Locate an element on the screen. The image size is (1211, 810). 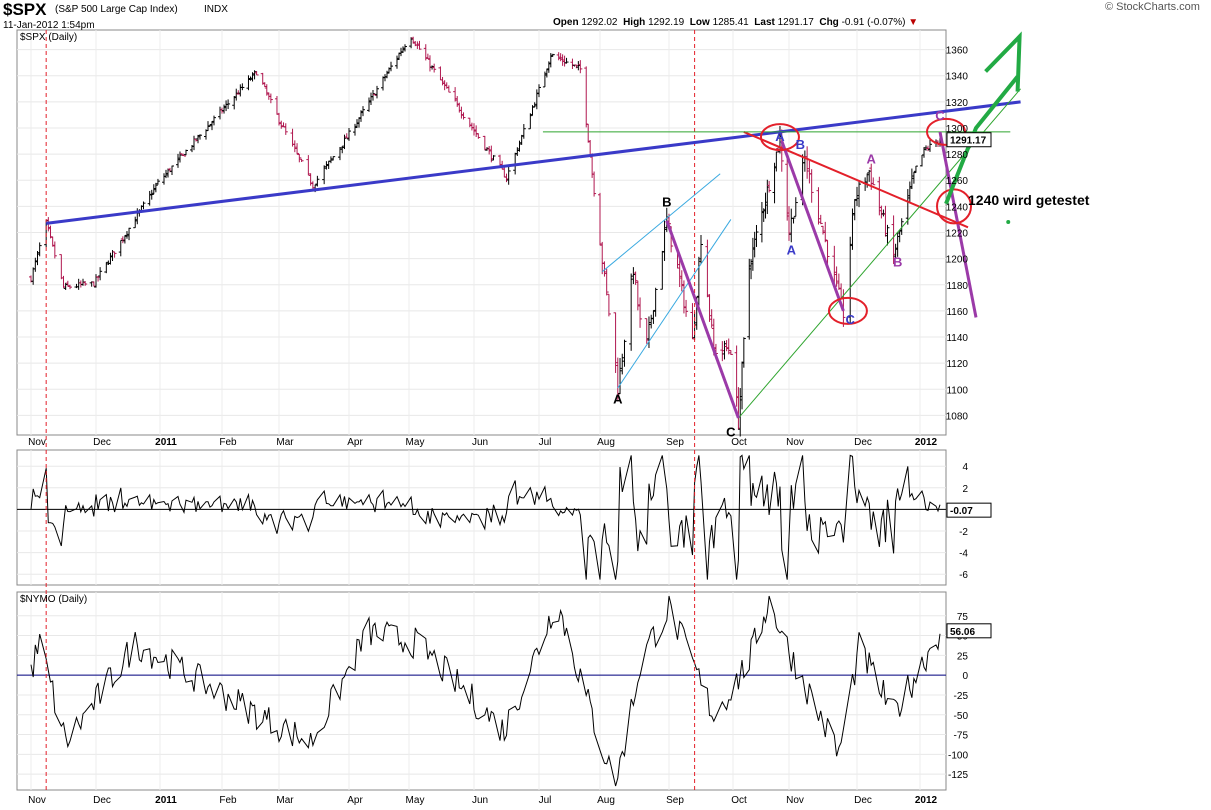
open-value: 1292.02 is located at coordinates (599, 22).